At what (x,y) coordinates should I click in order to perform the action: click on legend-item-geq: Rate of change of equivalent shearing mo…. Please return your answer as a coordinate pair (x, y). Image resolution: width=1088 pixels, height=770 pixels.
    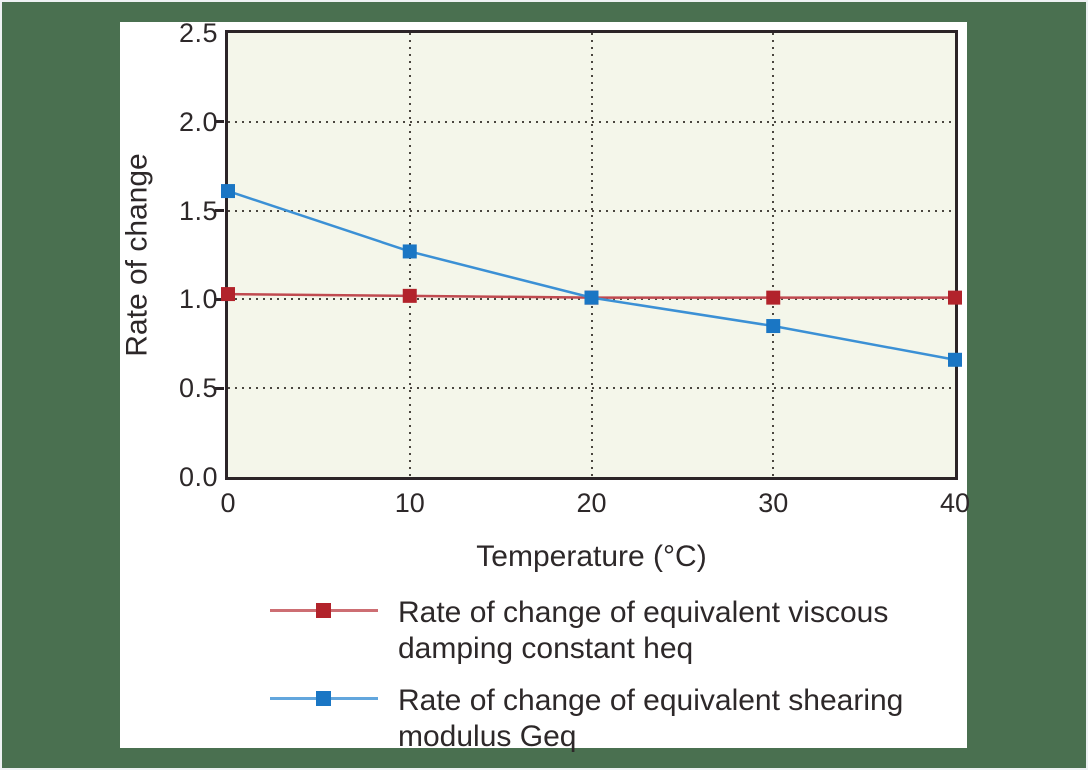
    Looking at the image, I should click on (599, 719).